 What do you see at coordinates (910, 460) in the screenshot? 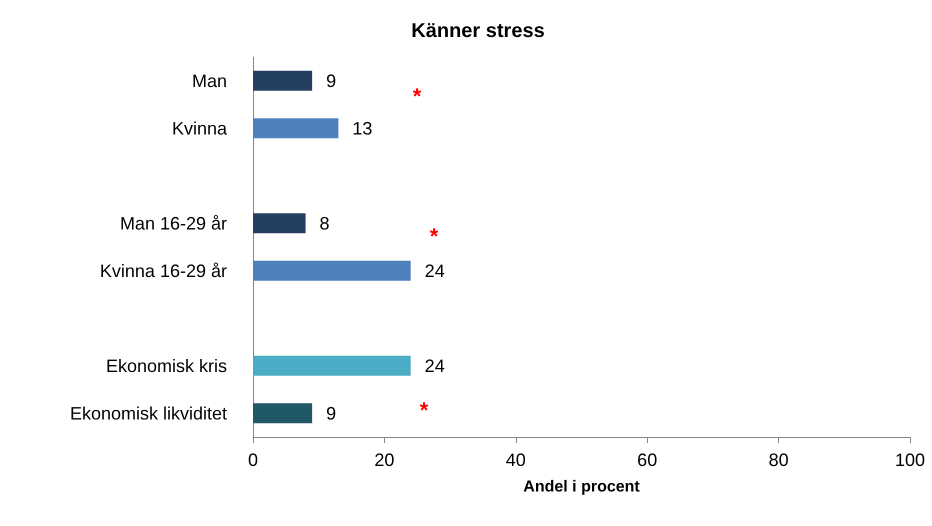
I see `x-tick-label: 100` at bounding box center [910, 460].